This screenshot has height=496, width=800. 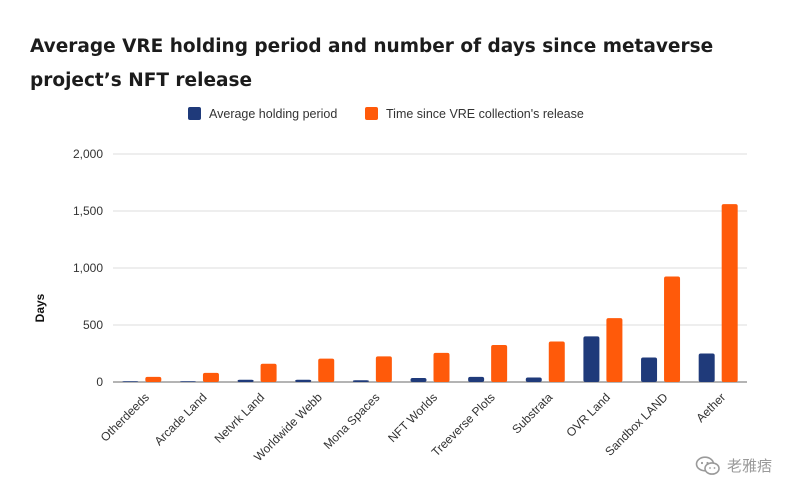 What do you see at coordinates (707, 465) in the screenshot?
I see `wechat-icon` at bounding box center [707, 465].